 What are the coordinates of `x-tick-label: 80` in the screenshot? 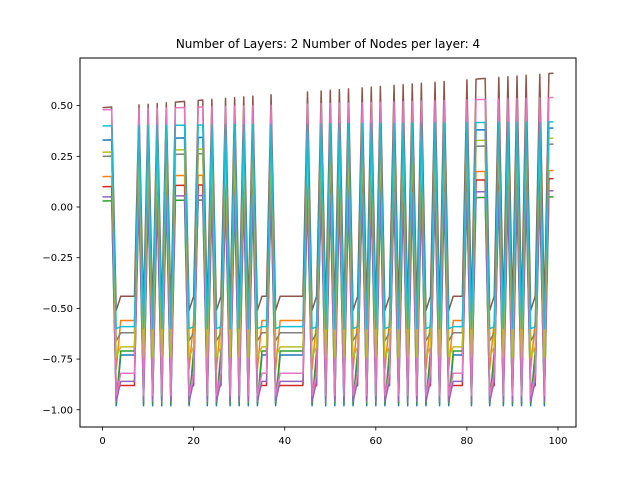 It's located at (467, 441).